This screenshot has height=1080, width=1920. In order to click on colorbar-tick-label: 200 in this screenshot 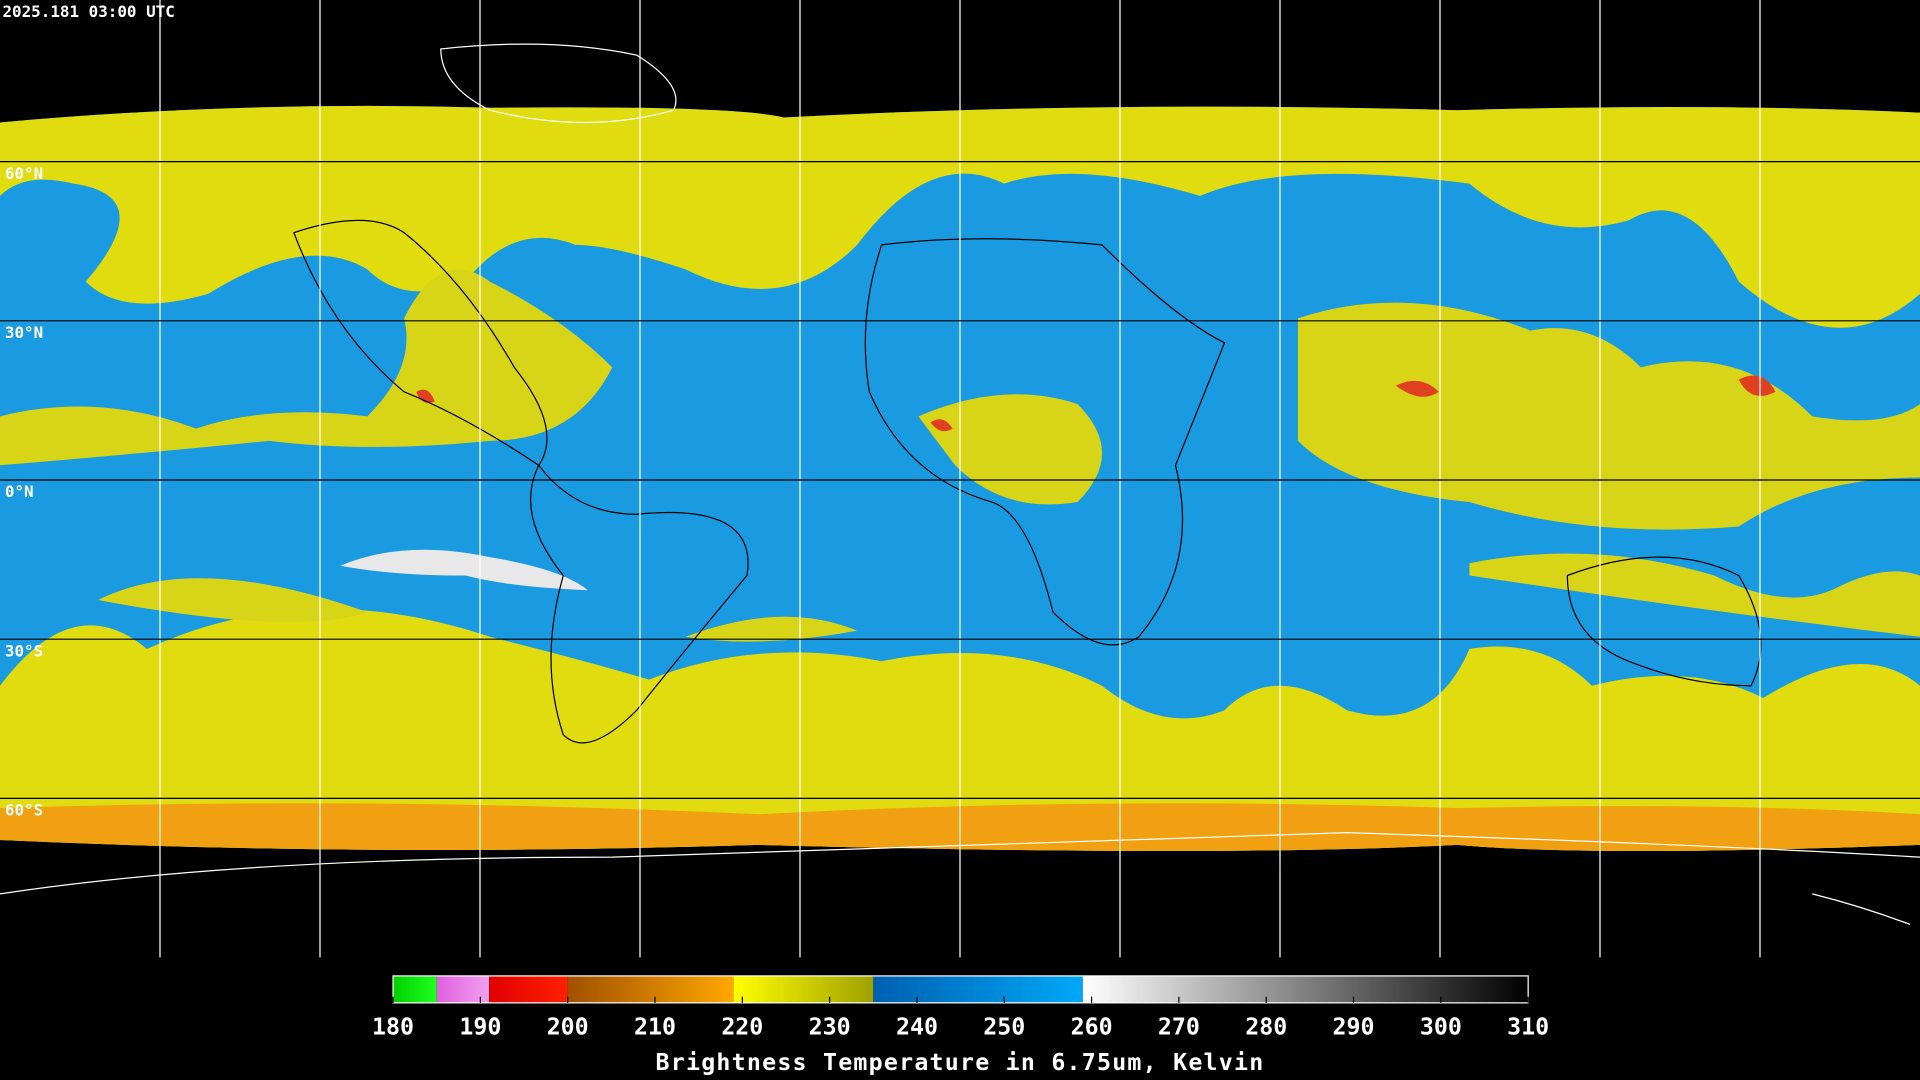, I will do `click(568, 1027)`.